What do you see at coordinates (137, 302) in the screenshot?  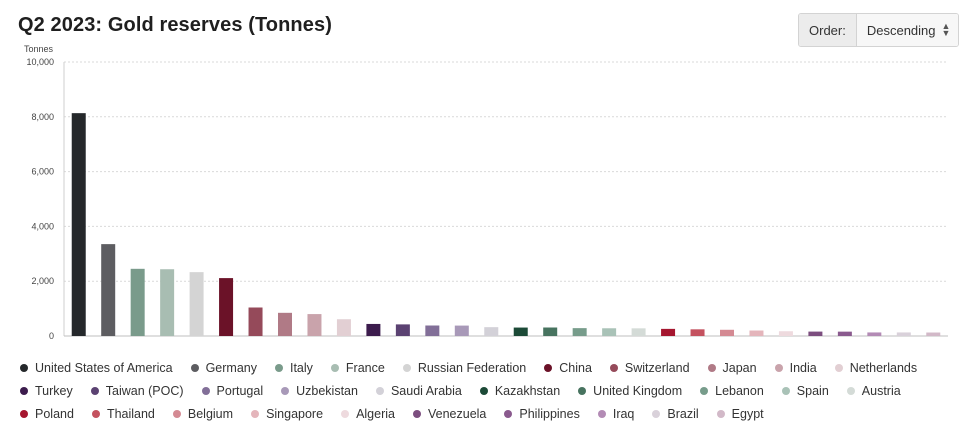 I see `bar: Italy: 2452` at bounding box center [137, 302].